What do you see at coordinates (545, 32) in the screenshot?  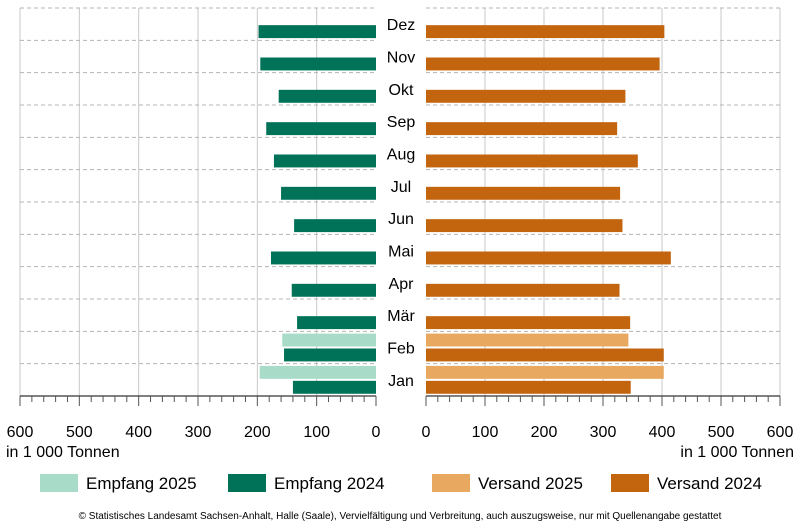 I see `bar-versand-2024-dez` at bounding box center [545, 32].